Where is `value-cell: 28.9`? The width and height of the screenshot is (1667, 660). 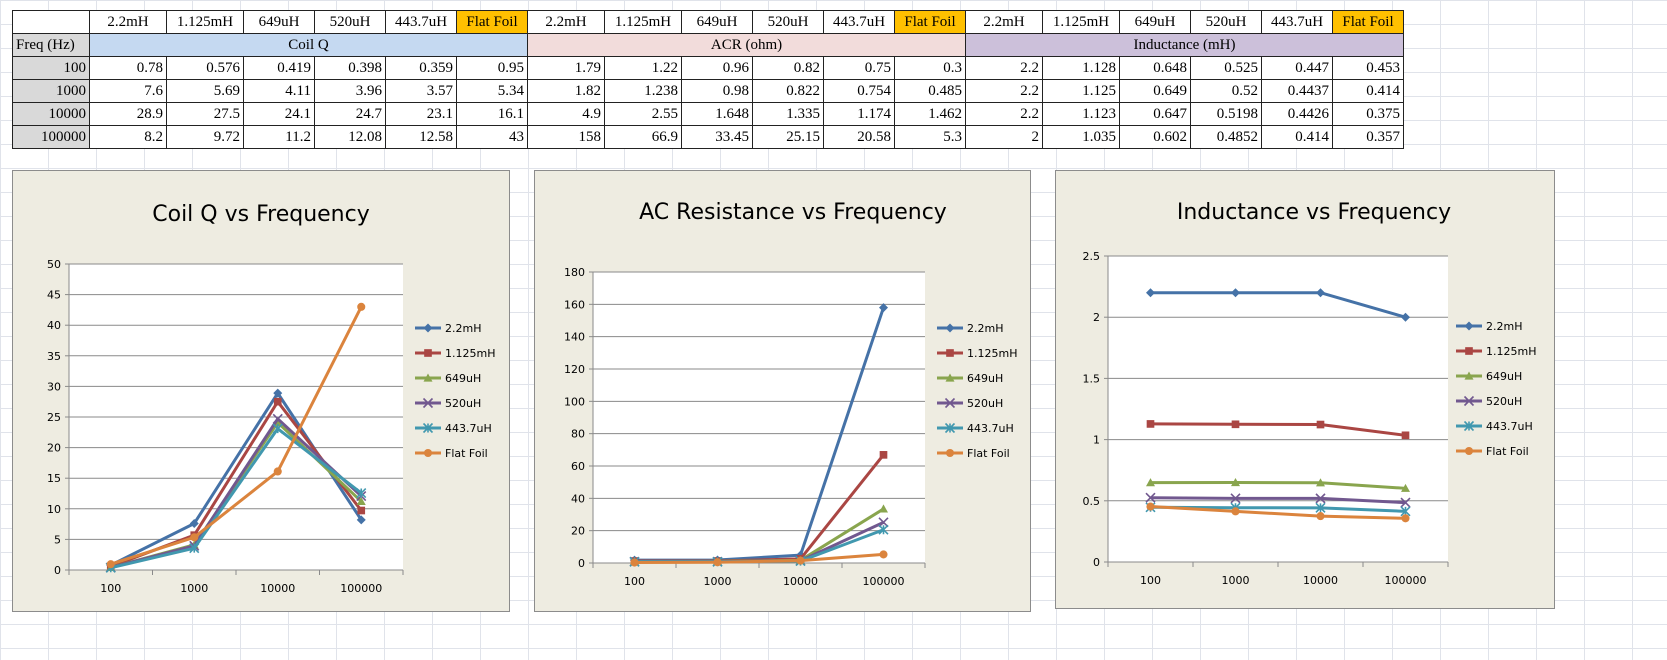 value-cell: 28.9 is located at coordinates (128, 114).